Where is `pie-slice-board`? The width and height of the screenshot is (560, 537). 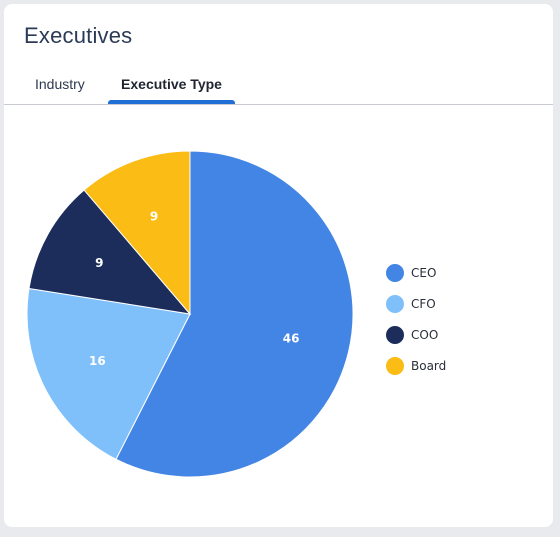 pie-slice-board is located at coordinates (137, 233).